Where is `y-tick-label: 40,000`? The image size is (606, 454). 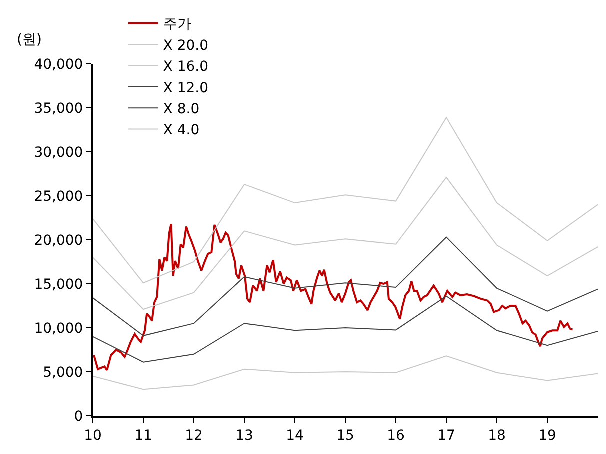 y-tick-label: 40,000 is located at coordinates (59, 64).